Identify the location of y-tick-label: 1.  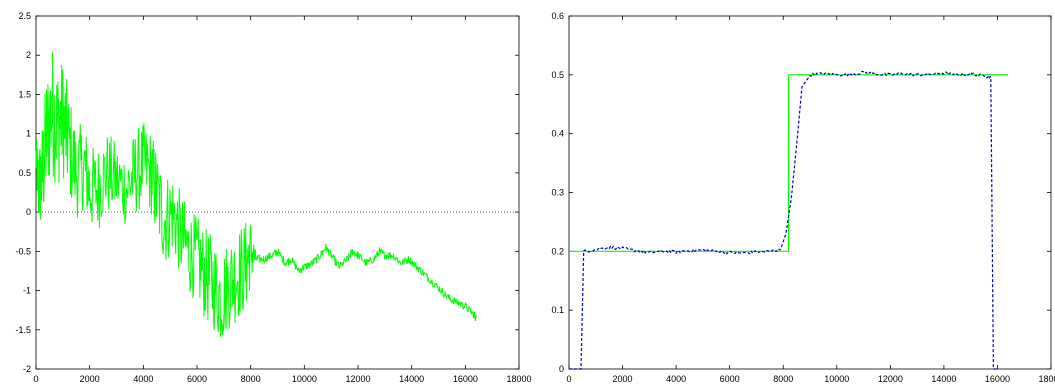
(28, 134).